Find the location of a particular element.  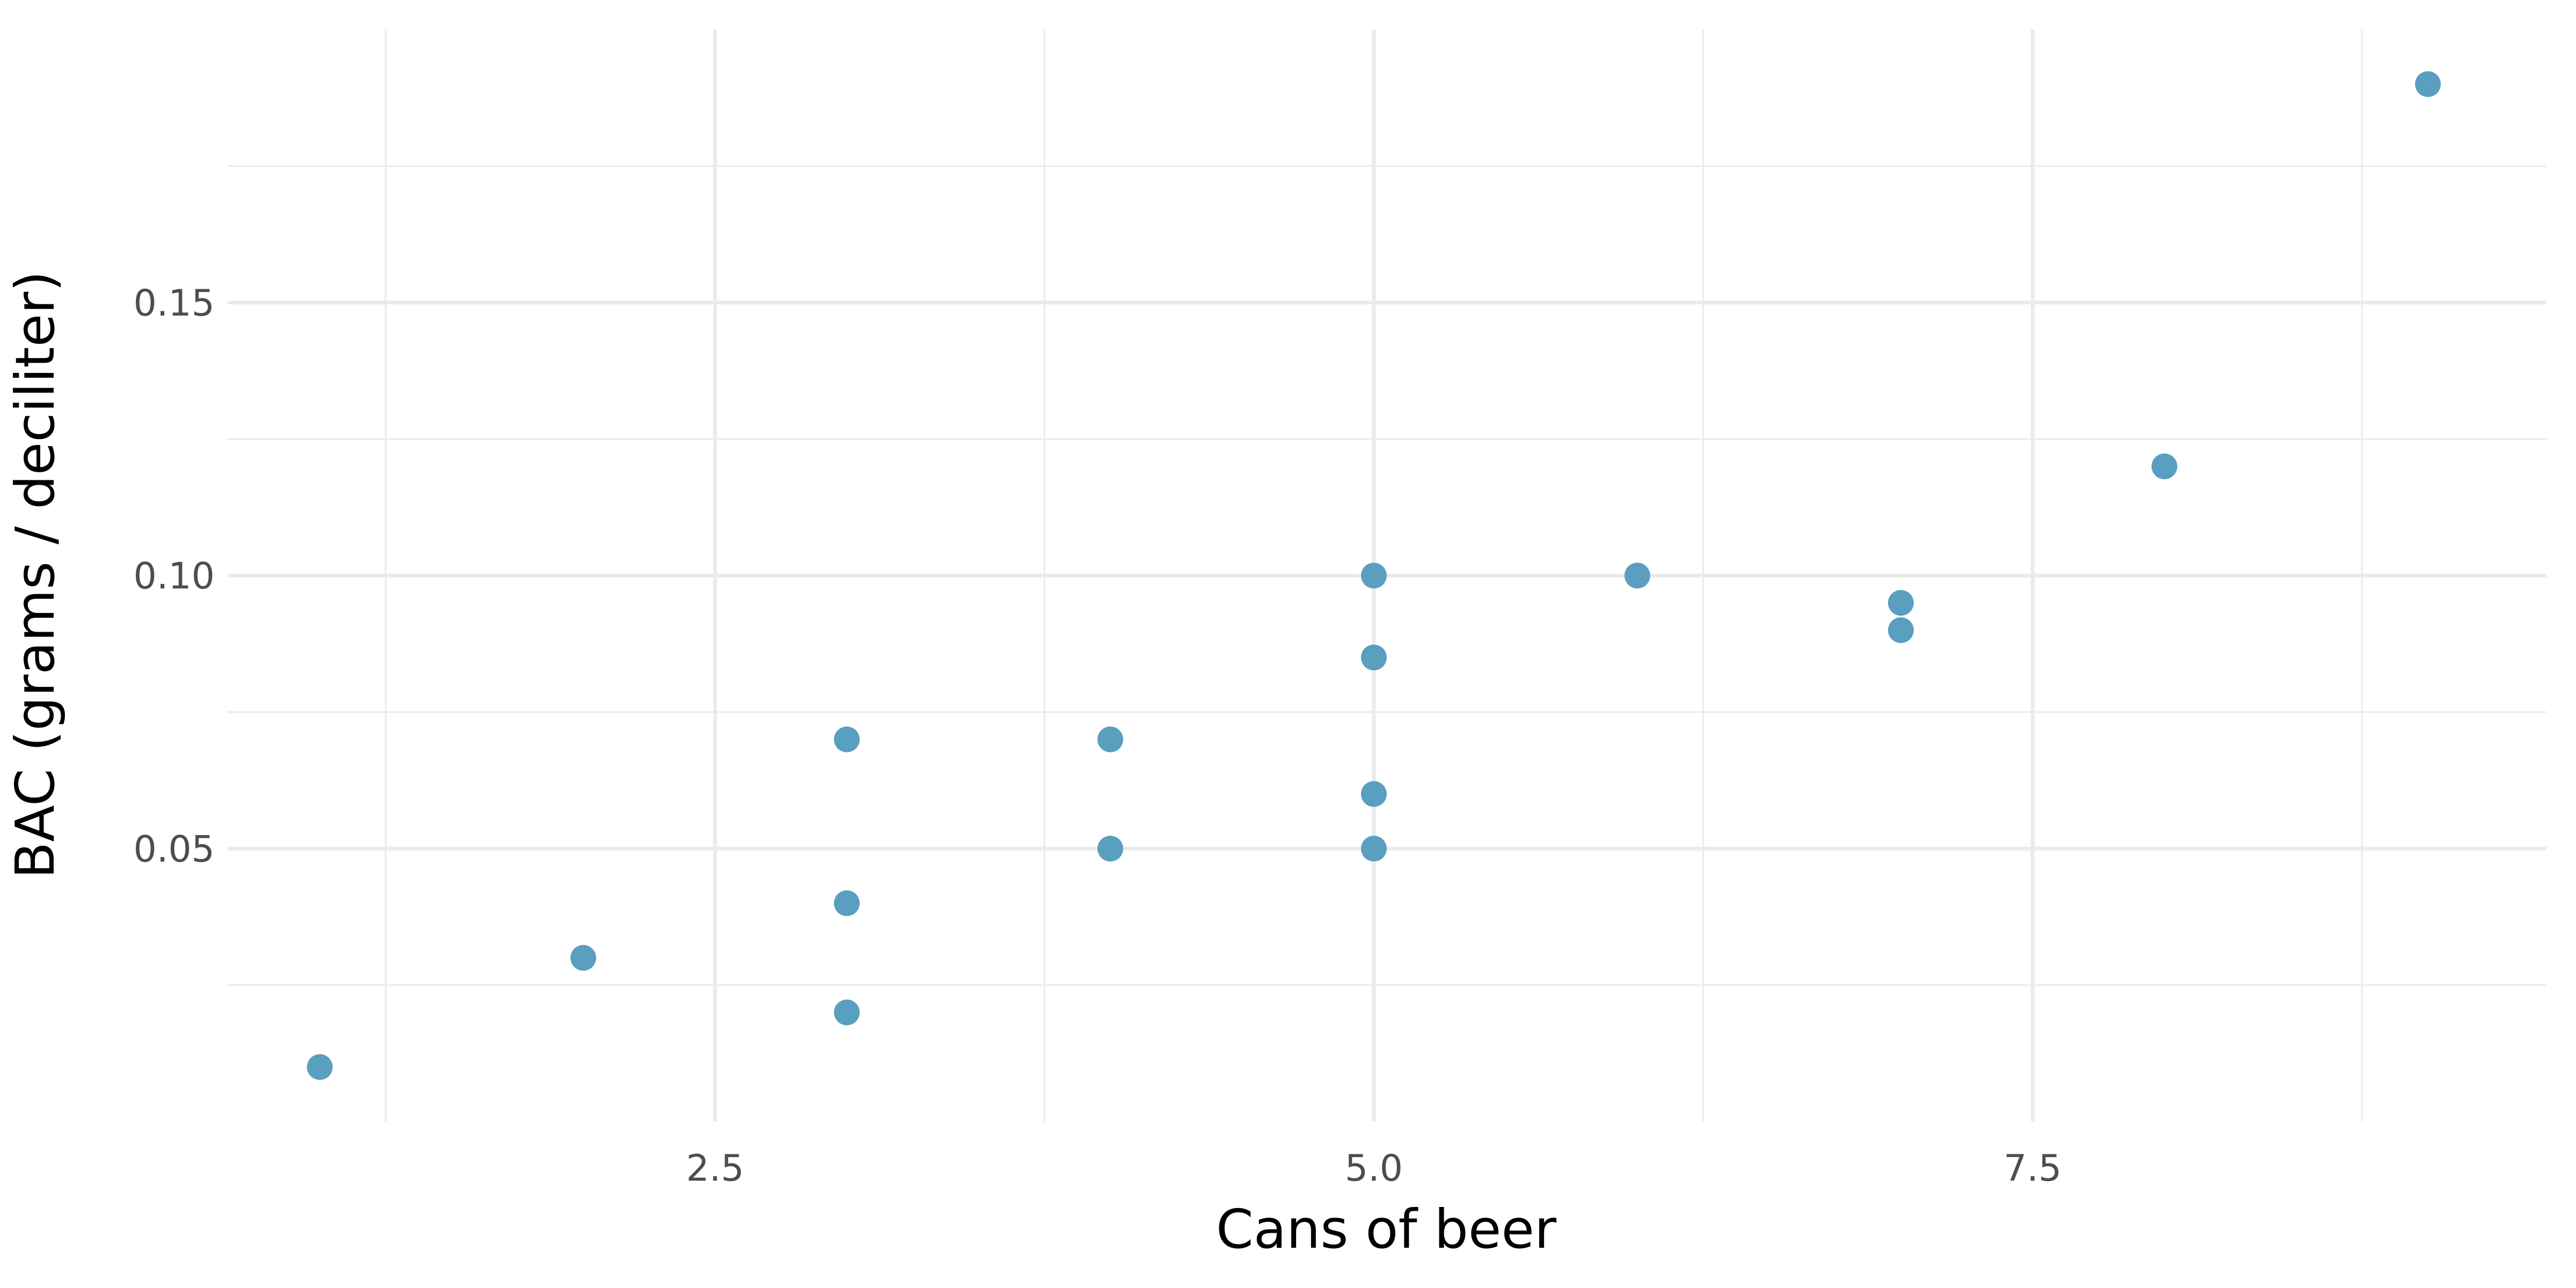

y-axis-tick-labels: 0.05 0.10 0.15 is located at coordinates (174, 576).